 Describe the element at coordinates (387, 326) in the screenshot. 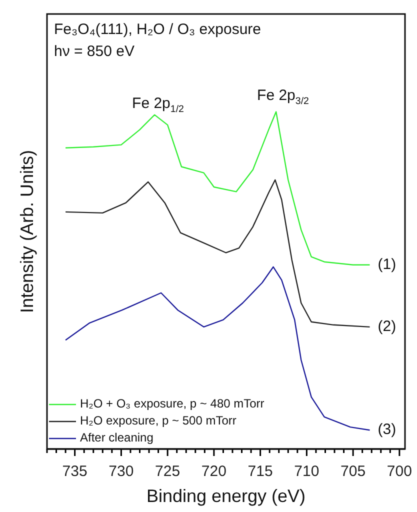

I see `annotation: (2)` at that location.